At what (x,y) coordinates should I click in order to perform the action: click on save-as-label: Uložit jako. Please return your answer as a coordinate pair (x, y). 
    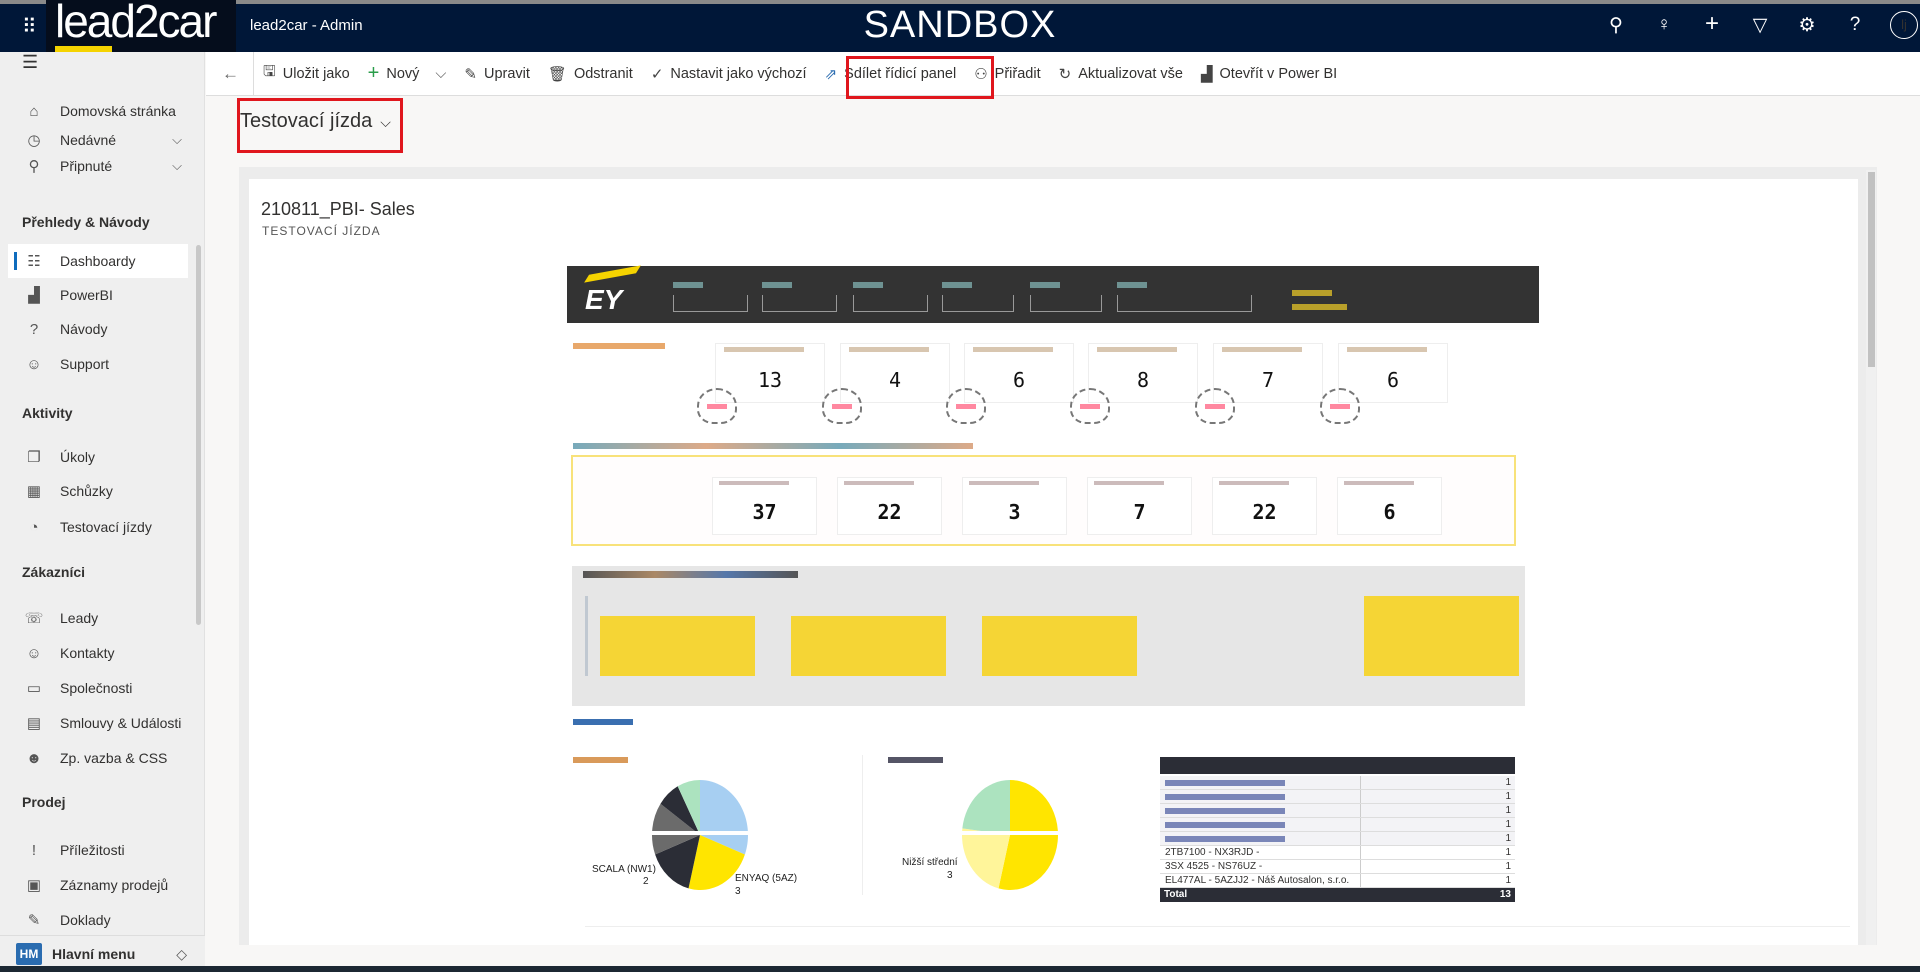
    Looking at the image, I should click on (316, 73).